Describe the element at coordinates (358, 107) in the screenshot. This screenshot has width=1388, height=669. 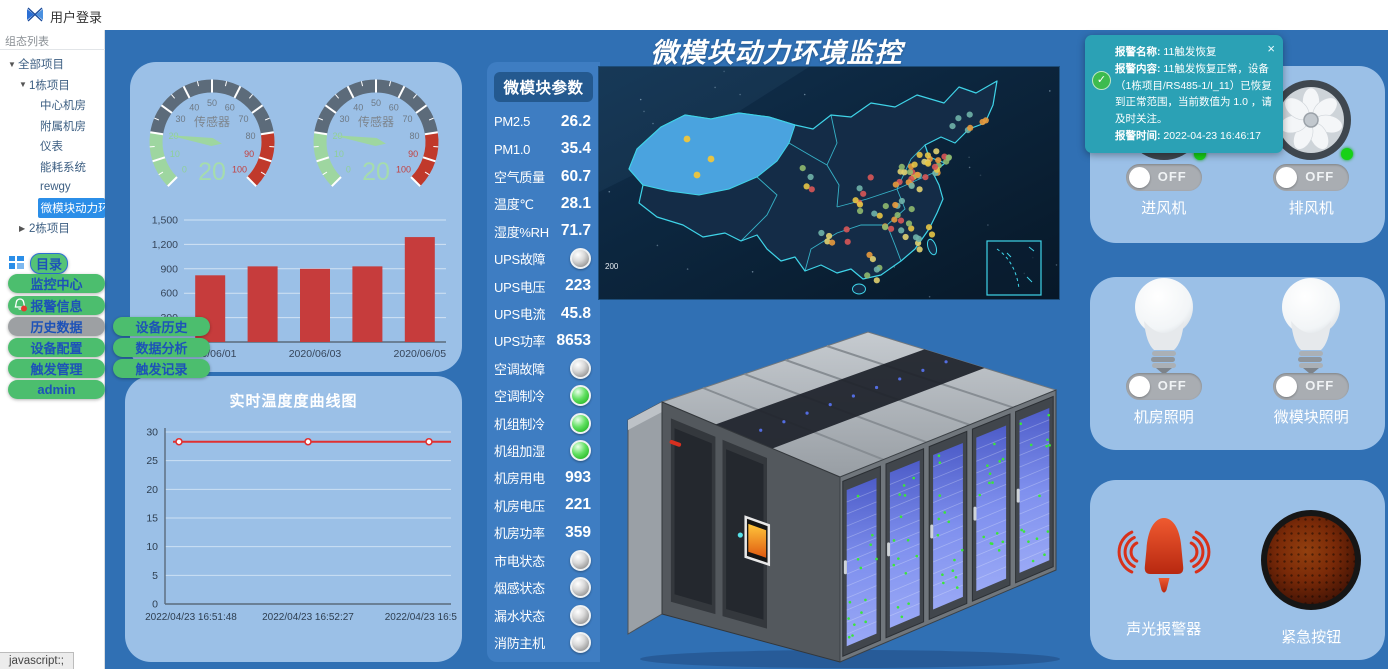
I see `svg-text: 40` at that location.